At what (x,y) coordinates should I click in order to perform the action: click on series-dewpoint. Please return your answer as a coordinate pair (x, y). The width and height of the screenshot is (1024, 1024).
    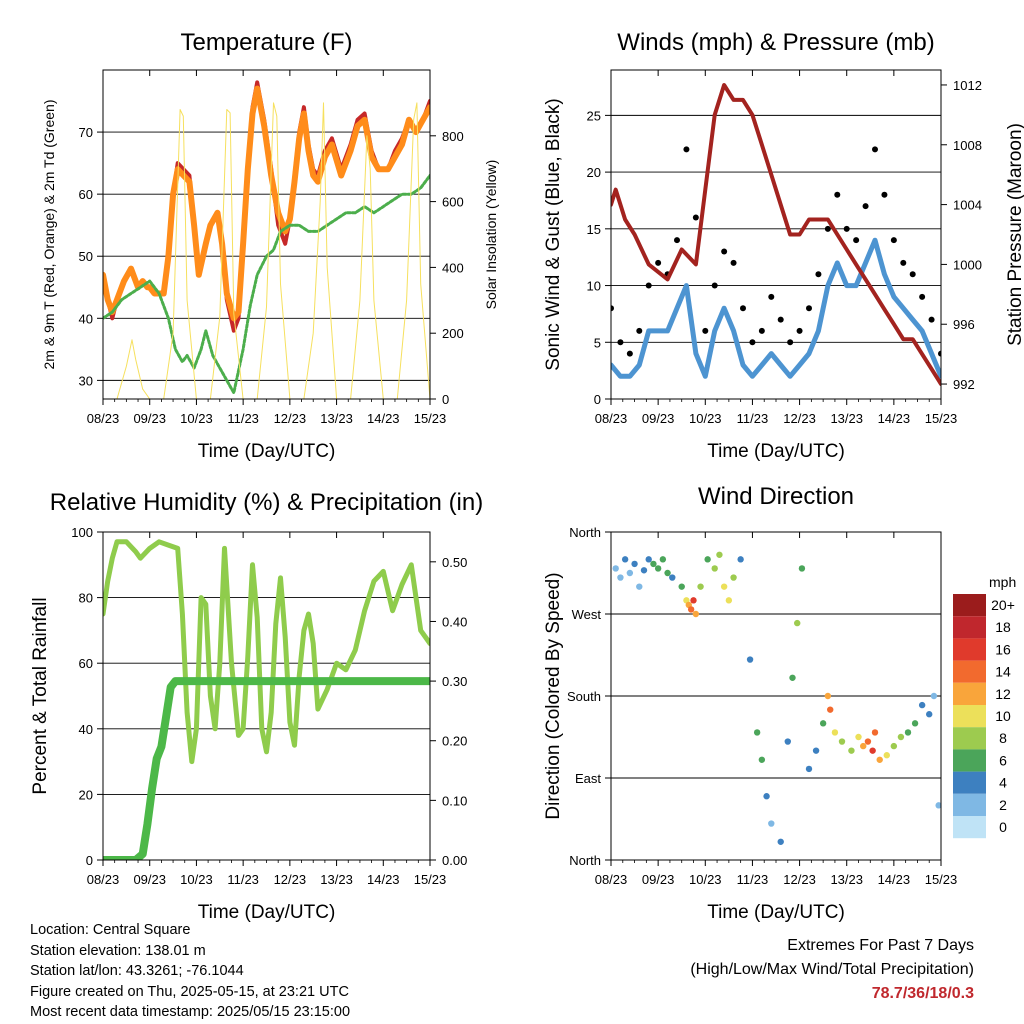
    Looking at the image, I should click on (266, 284).